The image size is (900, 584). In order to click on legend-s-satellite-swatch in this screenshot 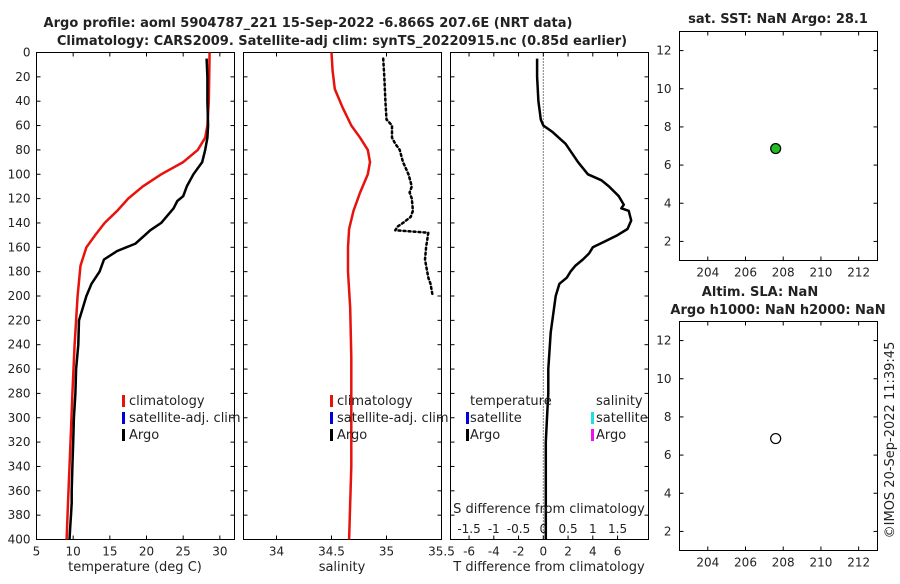, I will do `click(592, 418)`.